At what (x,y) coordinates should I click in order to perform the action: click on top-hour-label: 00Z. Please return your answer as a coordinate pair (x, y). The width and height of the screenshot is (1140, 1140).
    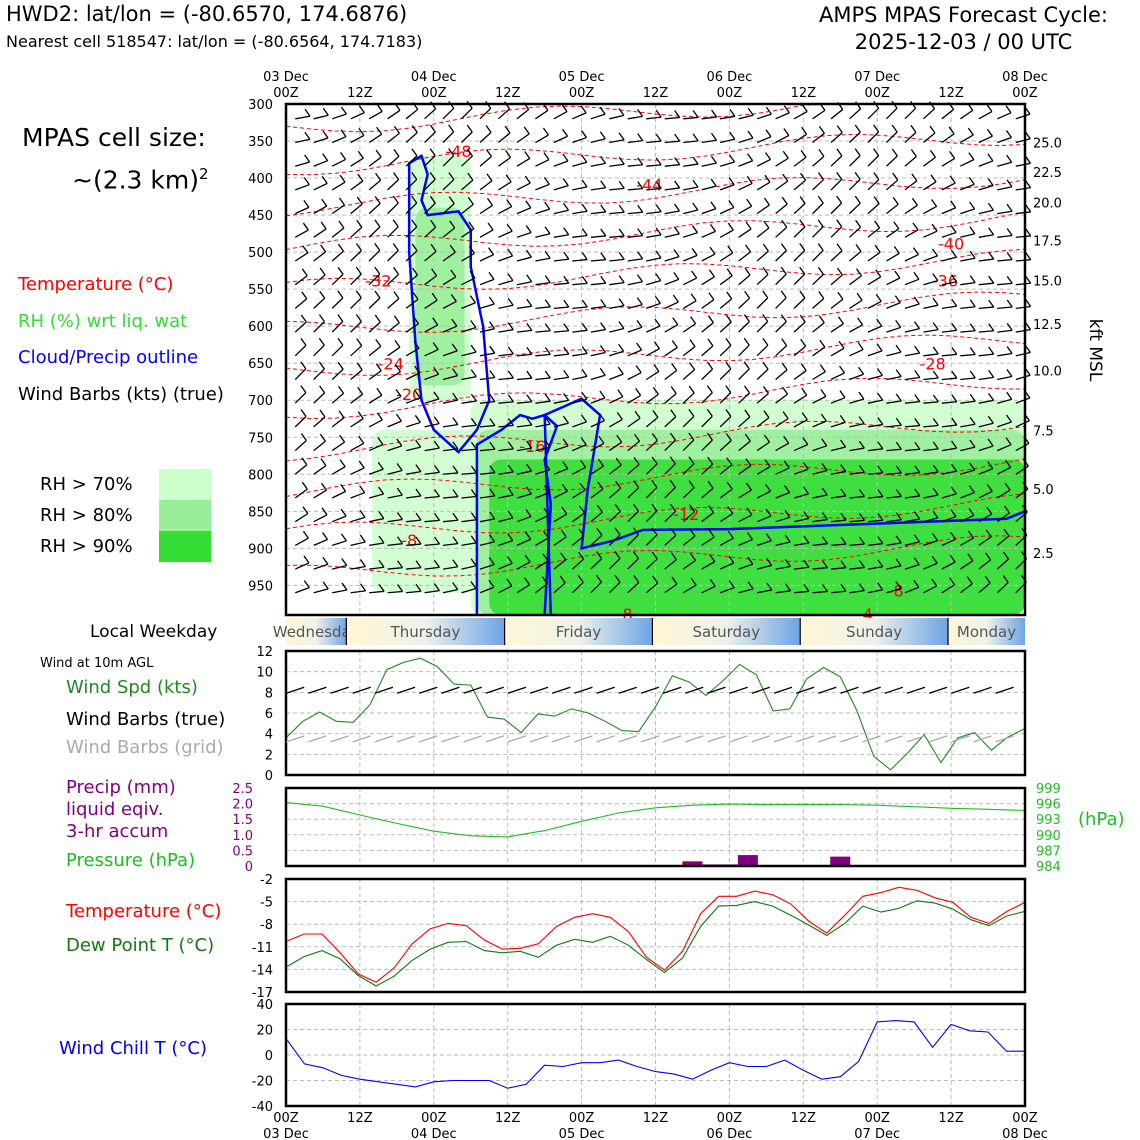
    Looking at the image, I should click on (434, 93).